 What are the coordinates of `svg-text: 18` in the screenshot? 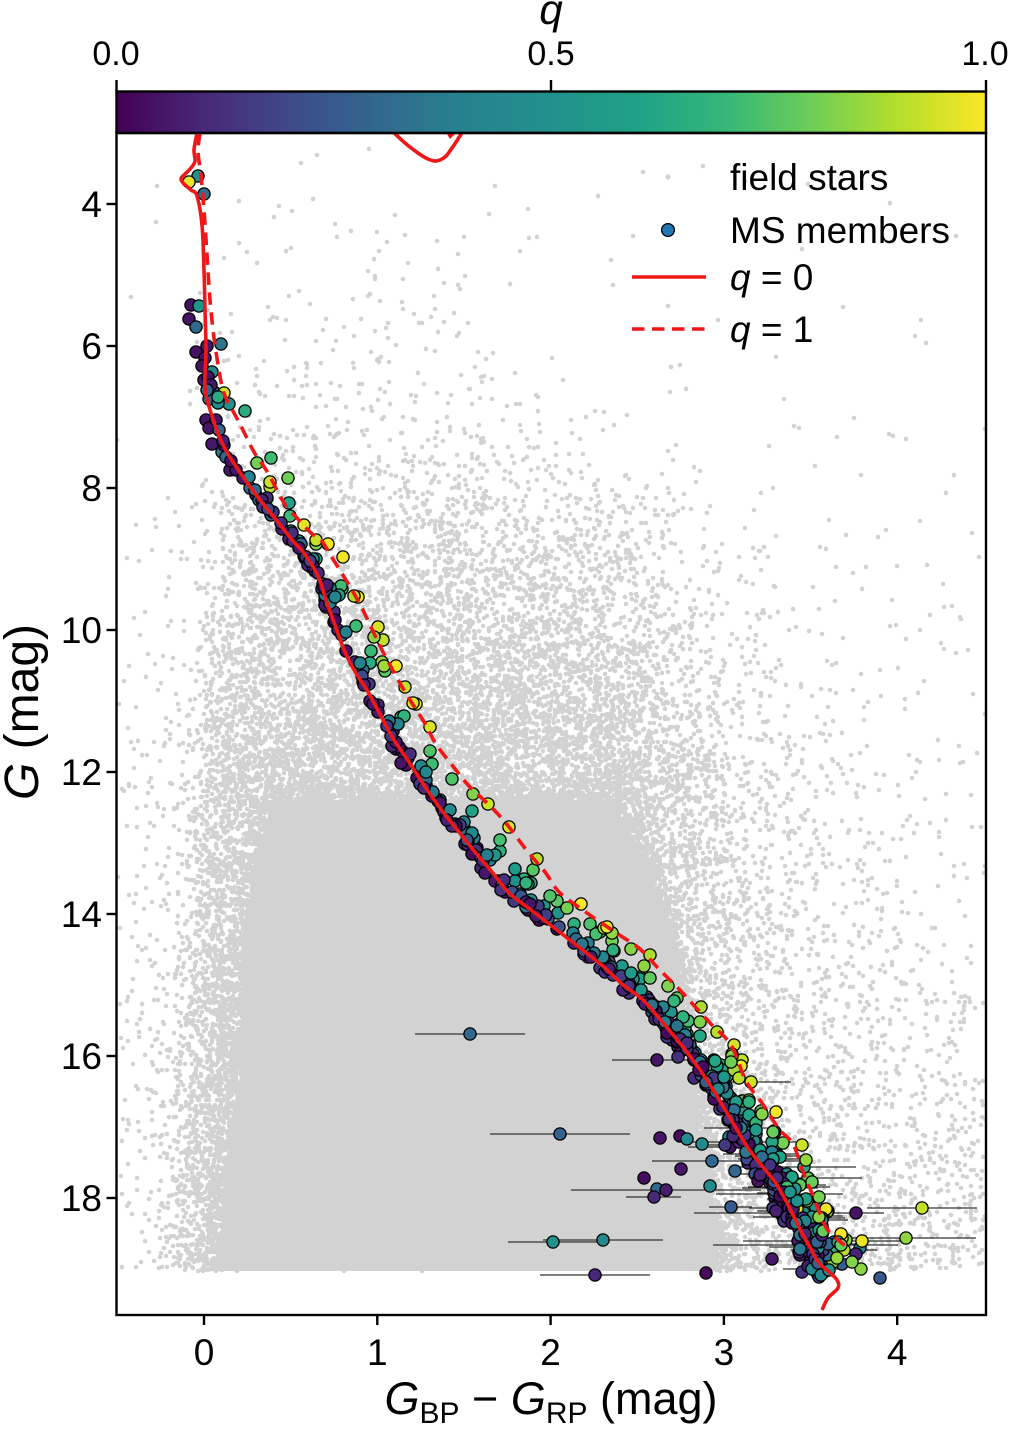 It's located at (81, 1198).